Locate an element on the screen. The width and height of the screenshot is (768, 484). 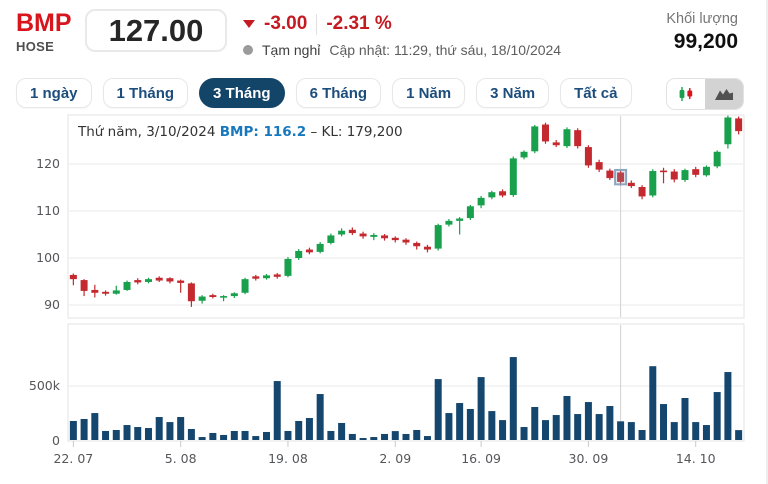
market-status-text: Tạm nghỉ is located at coordinates (291, 50).